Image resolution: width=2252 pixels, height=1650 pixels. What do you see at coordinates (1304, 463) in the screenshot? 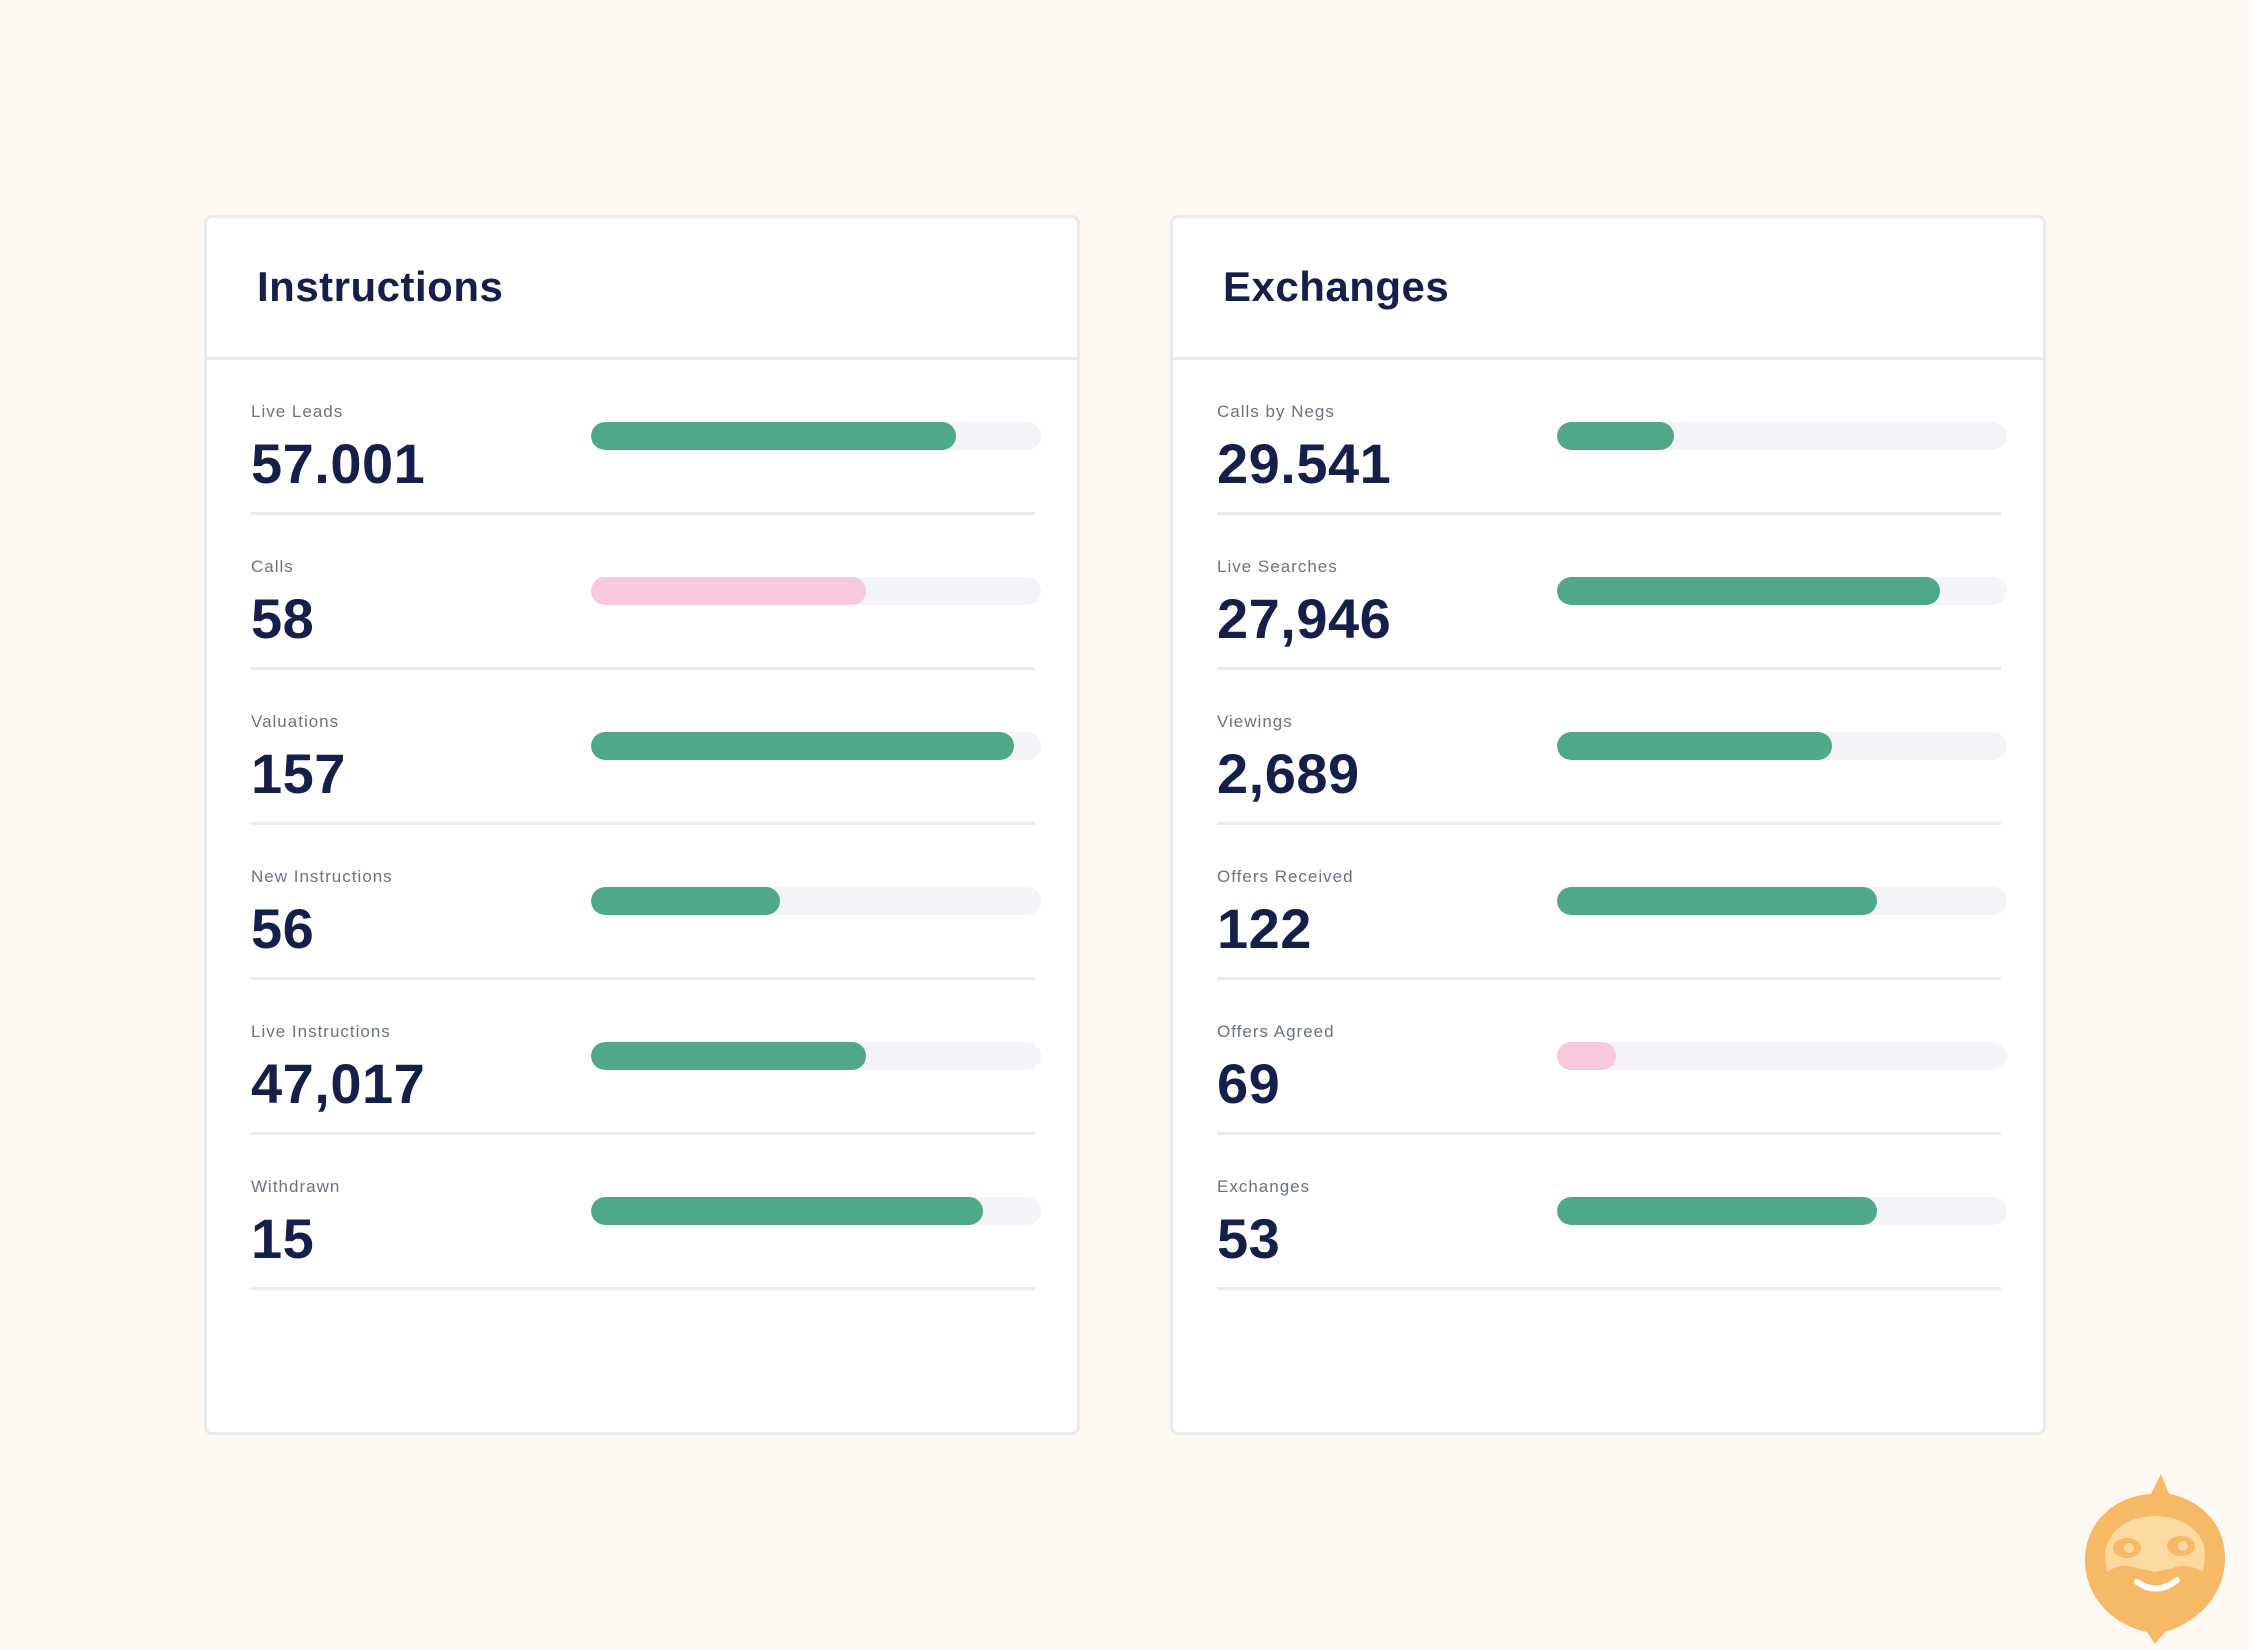
I see `metric-value: 29.541` at bounding box center [1304, 463].